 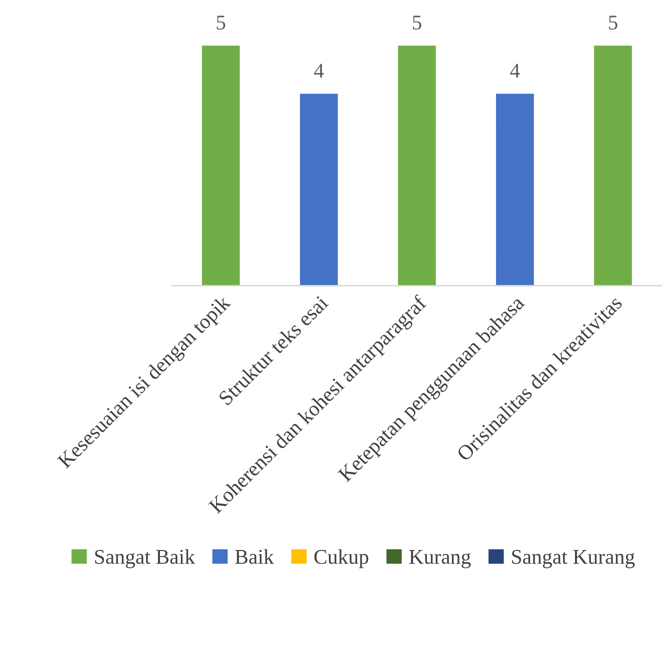 What do you see at coordinates (145, 558) in the screenshot?
I see `legend-label: Sangat Baik` at bounding box center [145, 558].